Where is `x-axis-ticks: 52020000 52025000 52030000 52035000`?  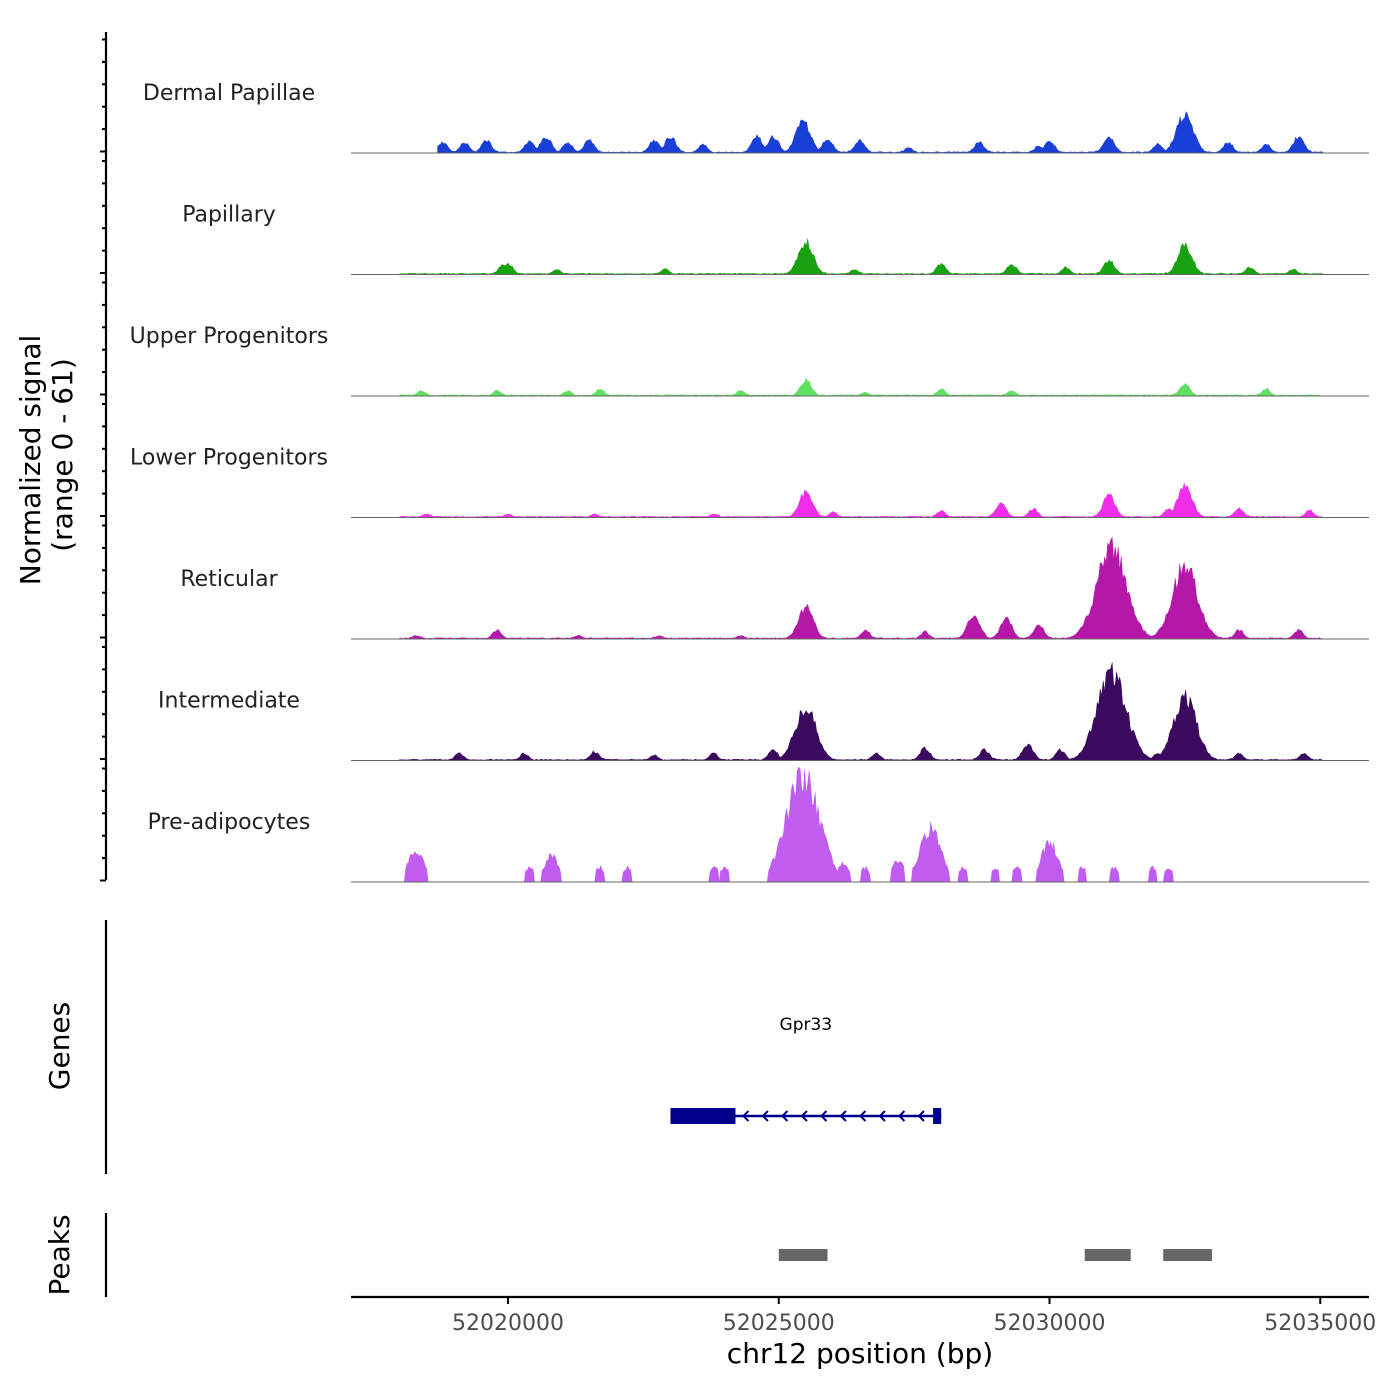
x-axis-ticks: 52020000 52025000 52030000 52035000 is located at coordinates (914, 1316).